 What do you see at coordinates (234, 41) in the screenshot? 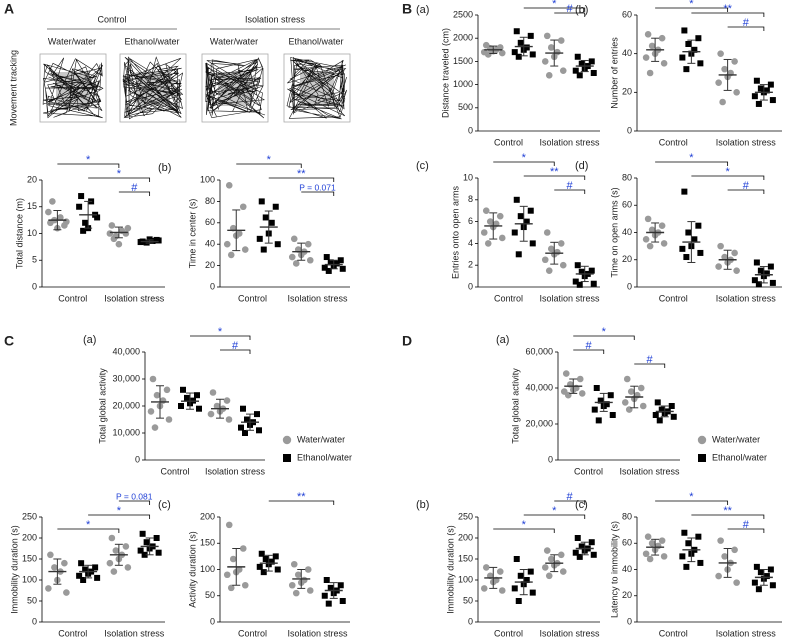
I see `condition-label: Water/water` at bounding box center [234, 41].